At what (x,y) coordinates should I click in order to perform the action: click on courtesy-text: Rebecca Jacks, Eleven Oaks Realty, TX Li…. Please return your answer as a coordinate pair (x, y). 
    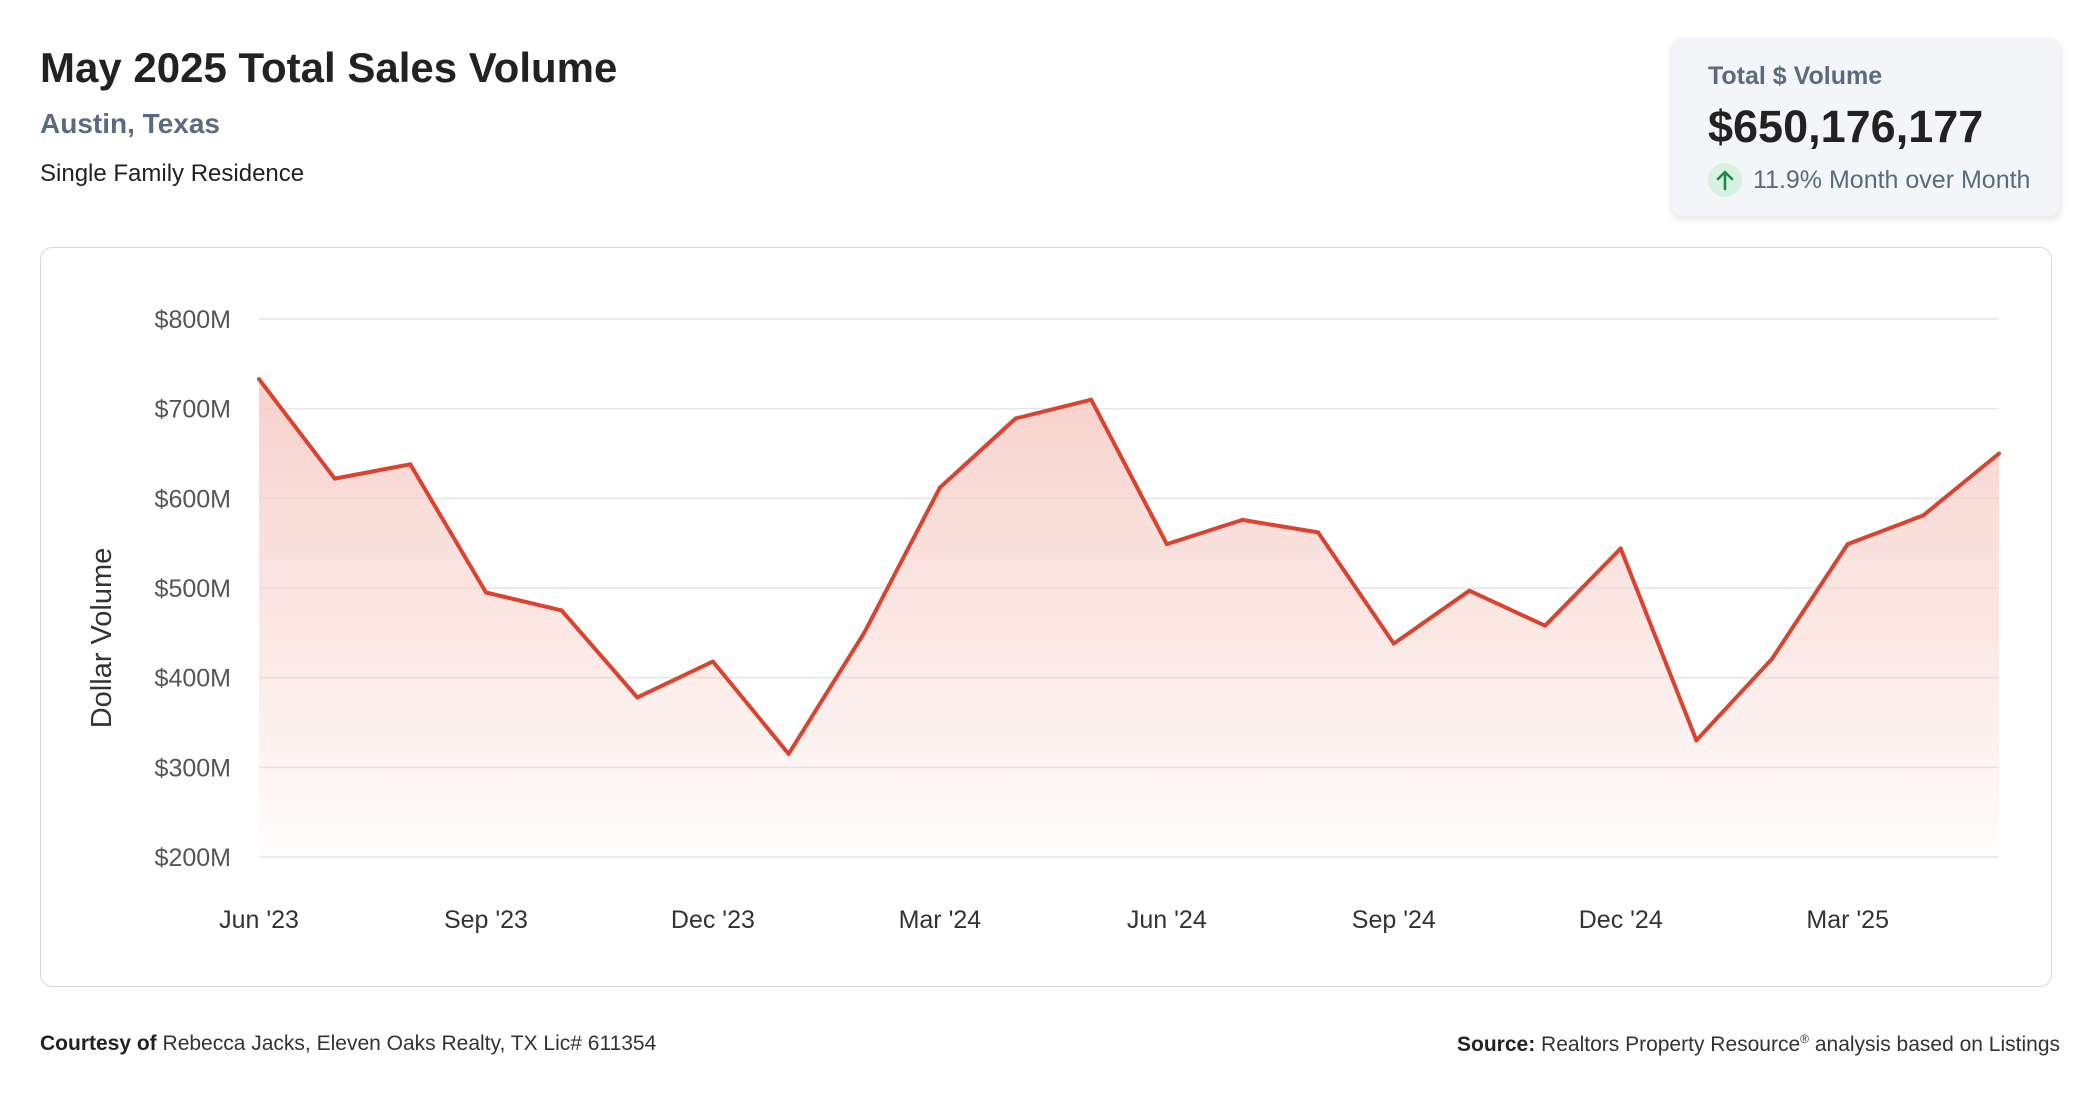
    Looking at the image, I should click on (409, 1043).